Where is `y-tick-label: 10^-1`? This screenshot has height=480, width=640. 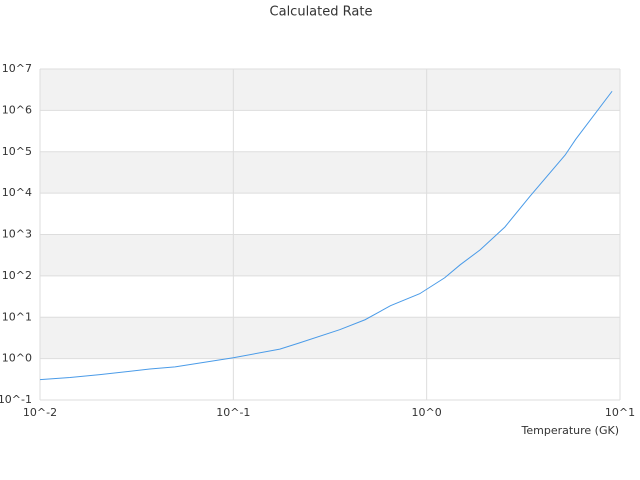
y-tick-label: 10^-1 is located at coordinates (16, 399).